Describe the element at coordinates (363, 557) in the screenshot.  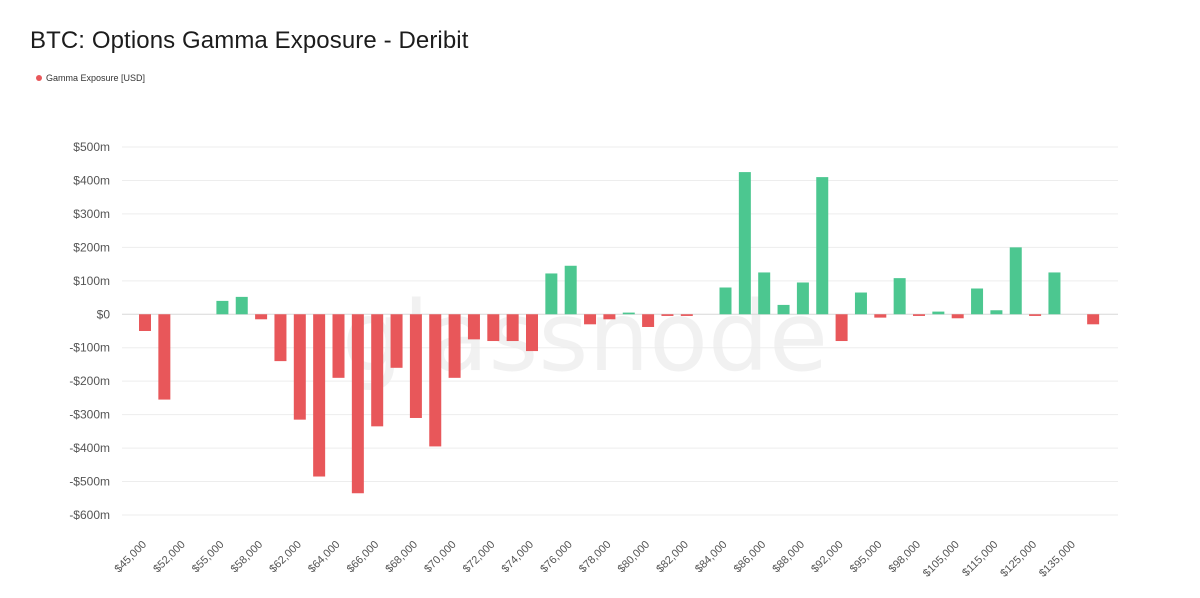
I see `x-tick-label: $66,000` at that location.